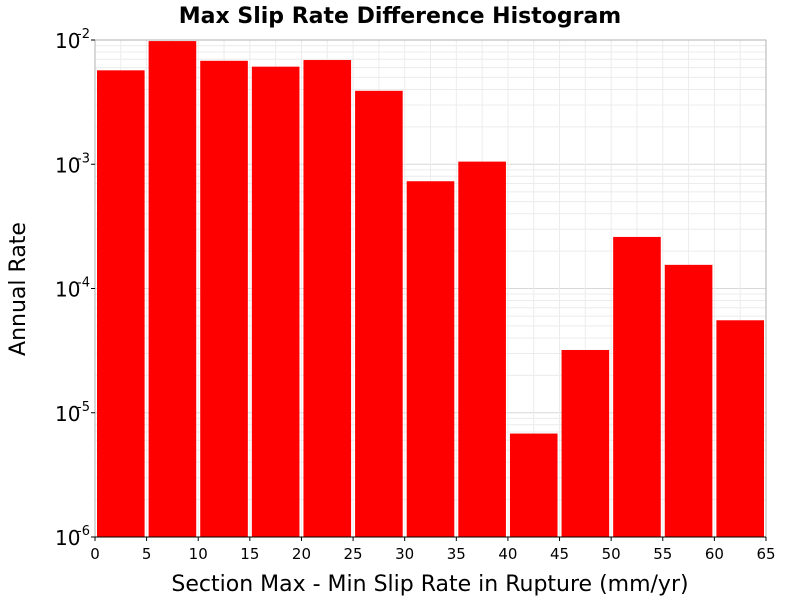 This screenshot has width=800, height=600. What do you see at coordinates (83, 158) in the screenshot?
I see `y-tick-exponent: -3` at bounding box center [83, 158].